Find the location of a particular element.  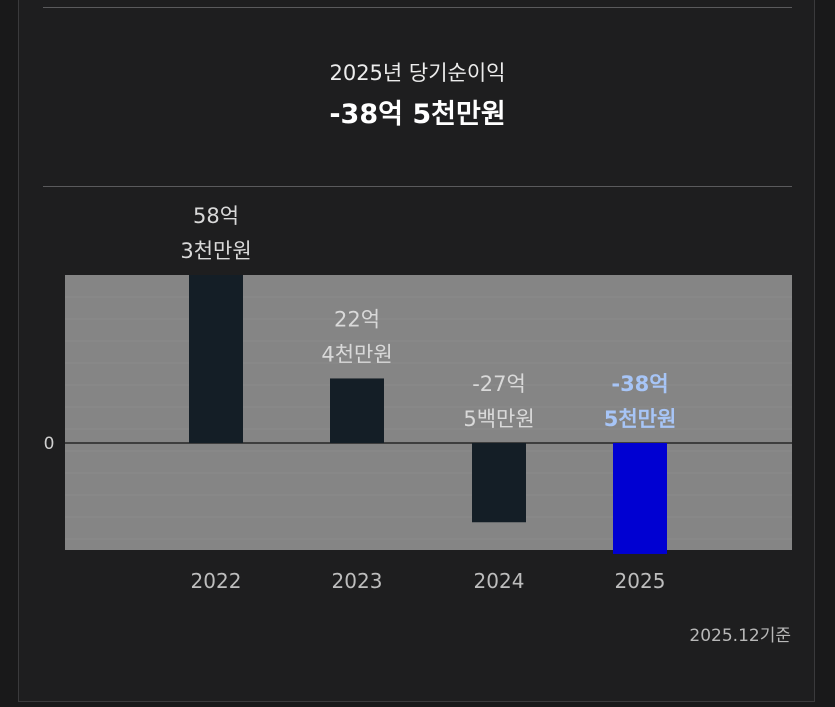

data-label-2023-line2: 4천만원 is located at coordinates (356, 354).